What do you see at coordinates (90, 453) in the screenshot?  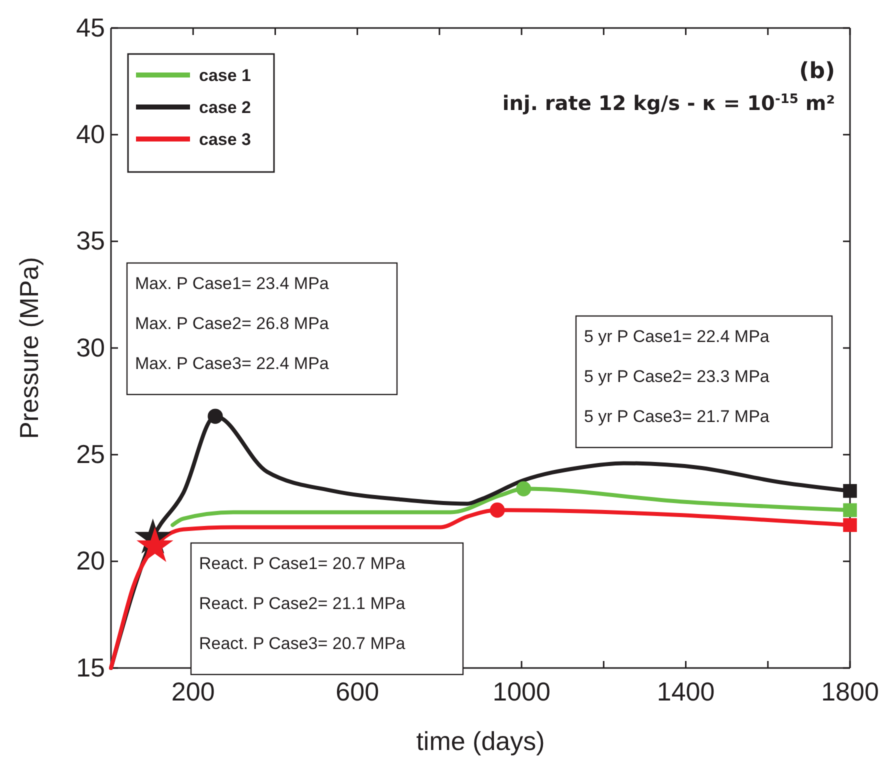 I see `y-tick-label: 25` at bounding box center [90, 453].